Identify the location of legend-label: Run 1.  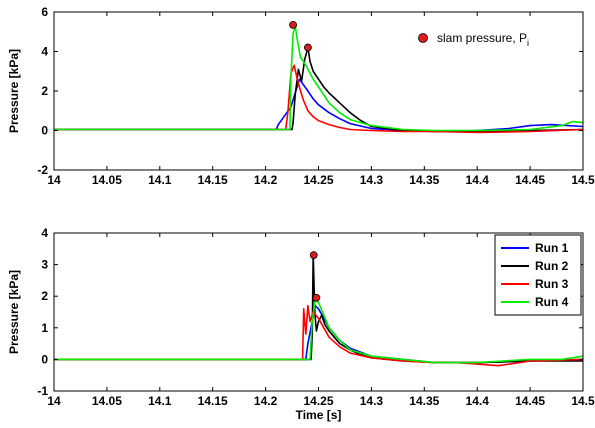
(552, 248).